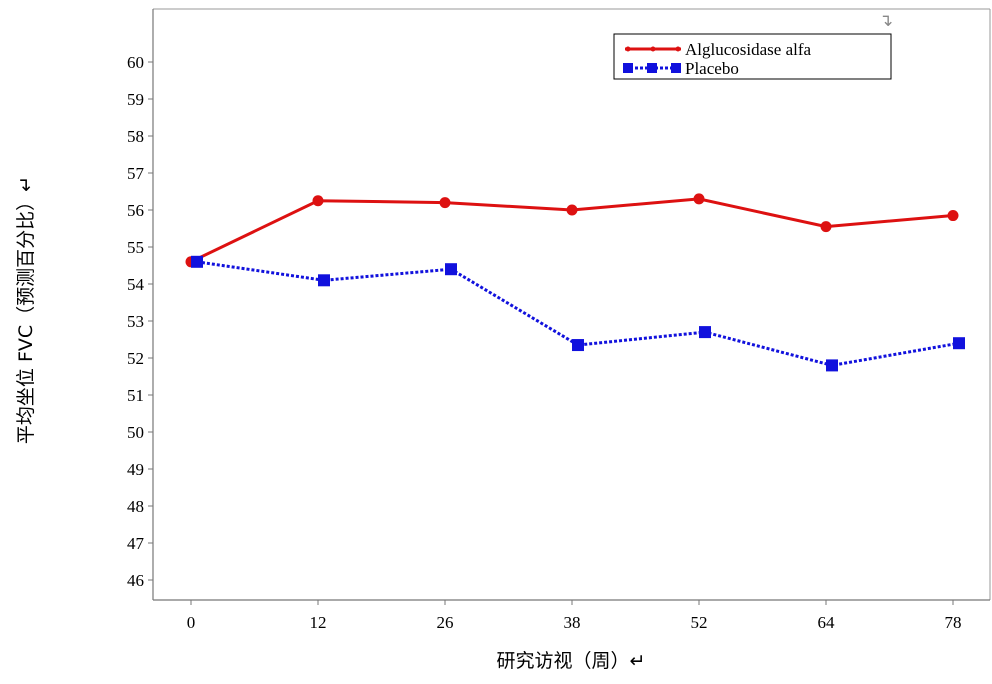  What do you see at coordinates (136, 284) in the screenshot?
I see `y-tick-label: 54` at bounding box center [136, 284].